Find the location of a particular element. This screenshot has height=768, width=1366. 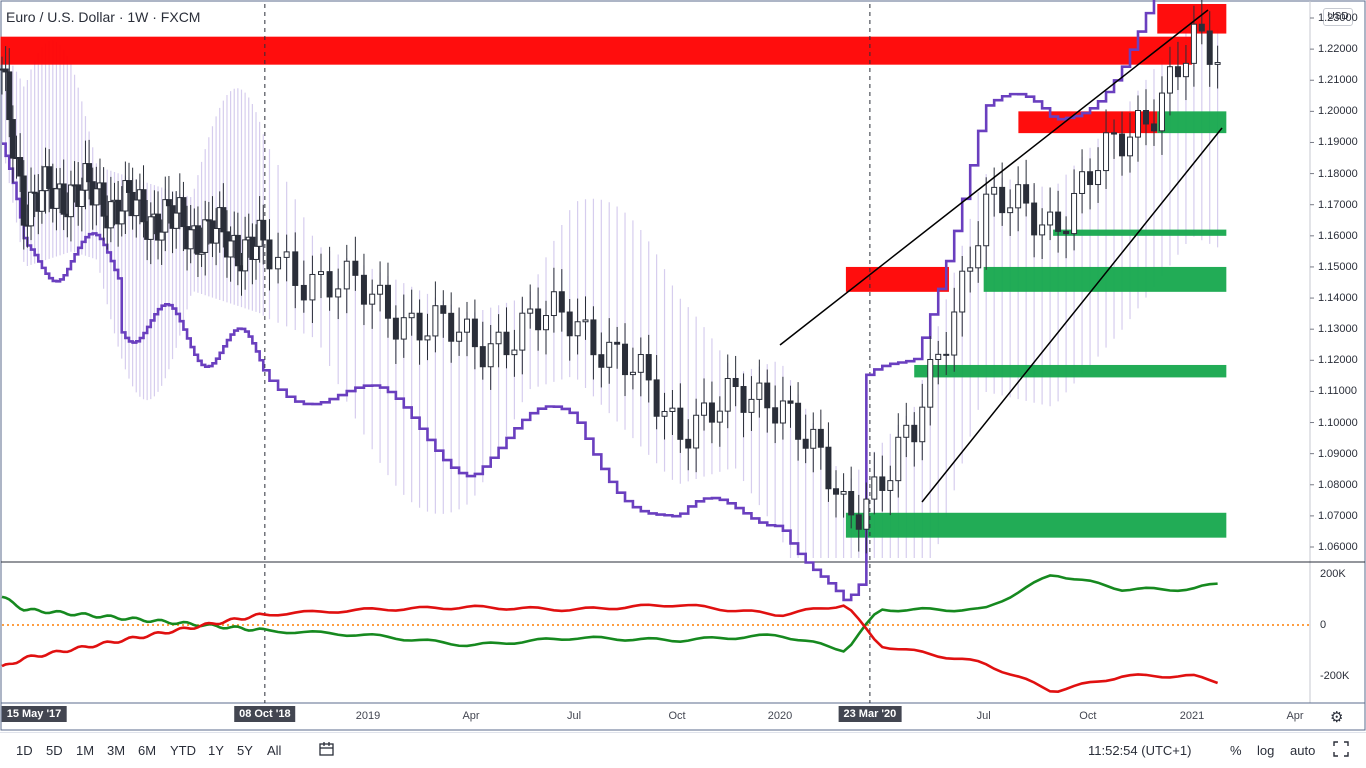

log-toggle: log is located at coordinates (1266, 750).